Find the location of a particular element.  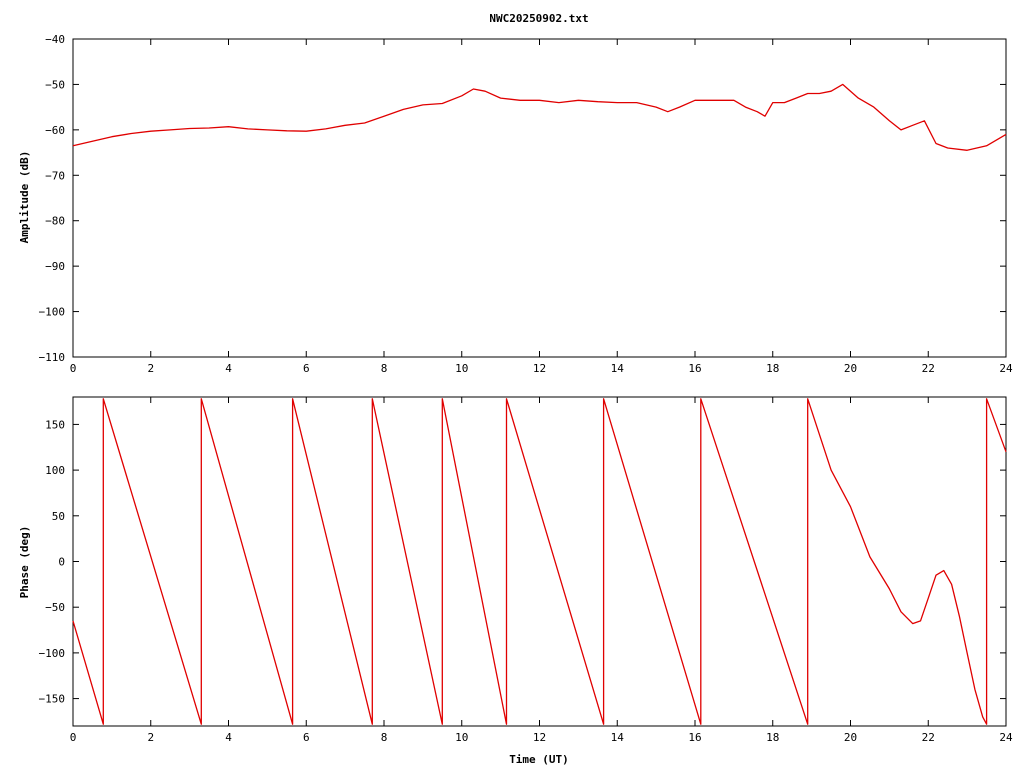

amplitude-y-tick-label: −70 is located at coordinates (55, 175).